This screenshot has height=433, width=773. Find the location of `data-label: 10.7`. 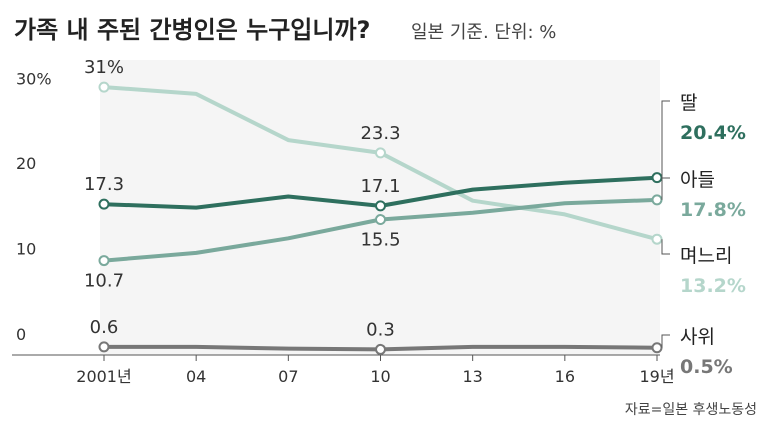

data-label: 10.7 is located at coordinates (104, 281).